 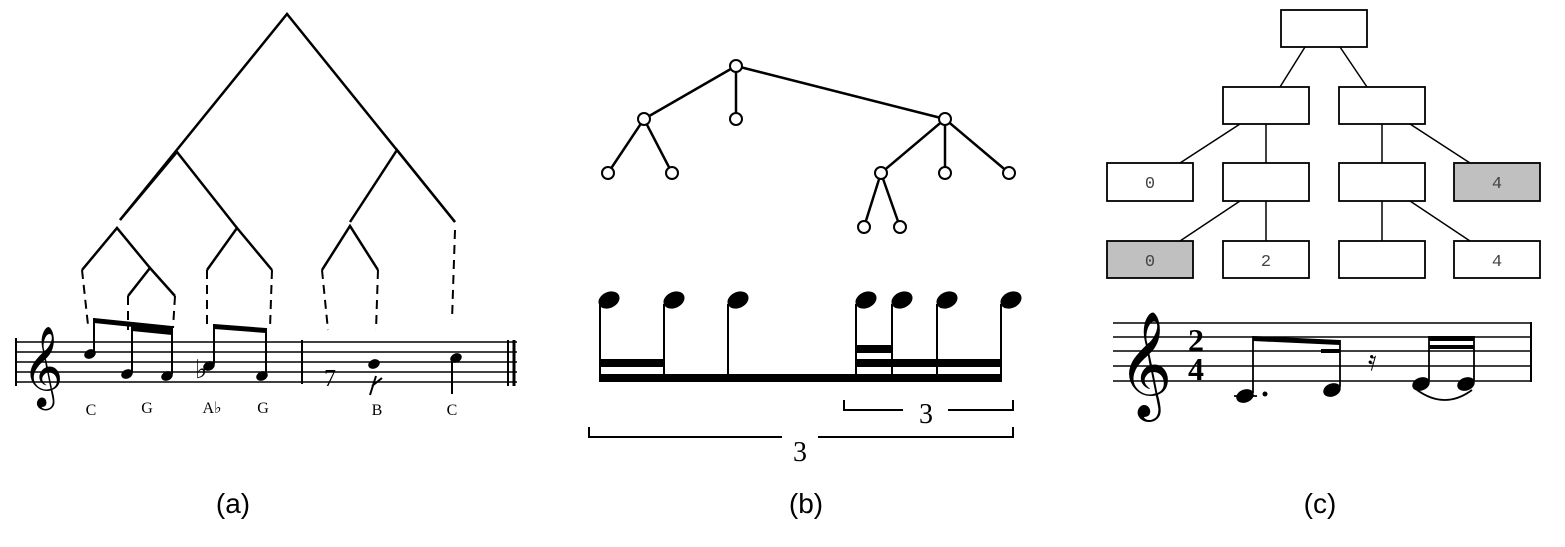 What do you see at coordinates (330, 379) in the screenshot?
I see `rest-icon: 7` at bounding box center [330, 379].